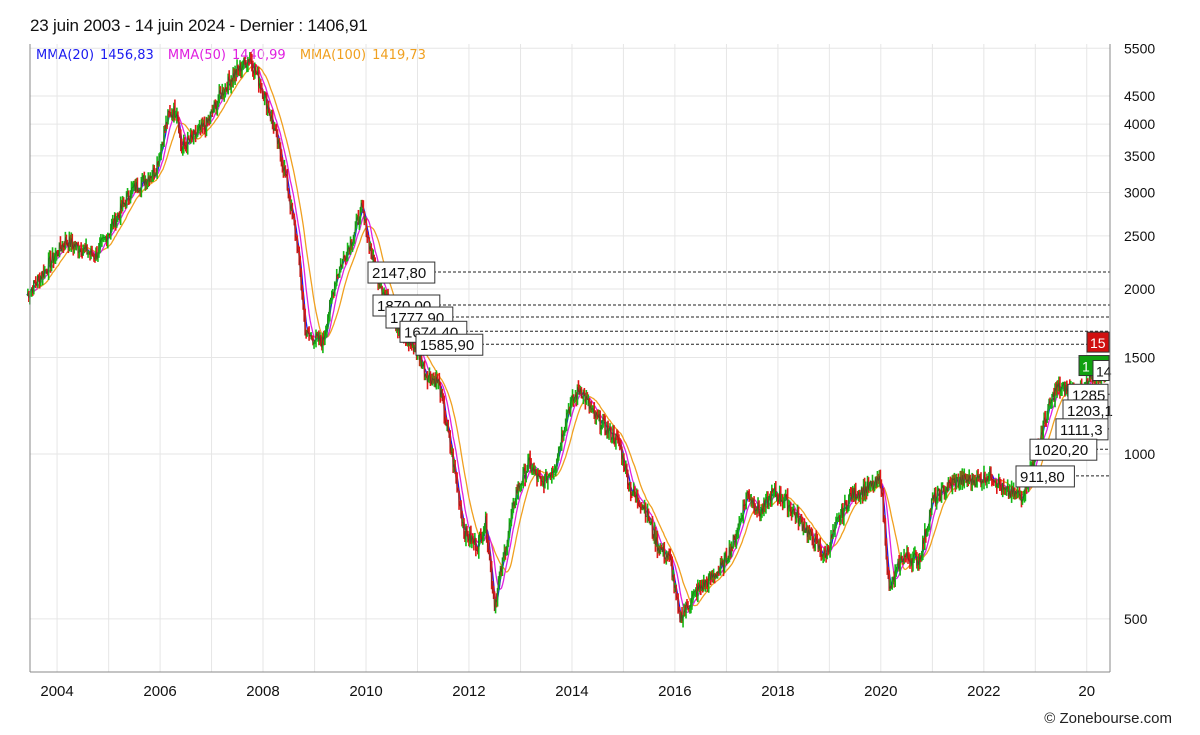  Describe the element at coordinates (399, 273) in the screenshot. I see `level-label: 2147,80` at that location.